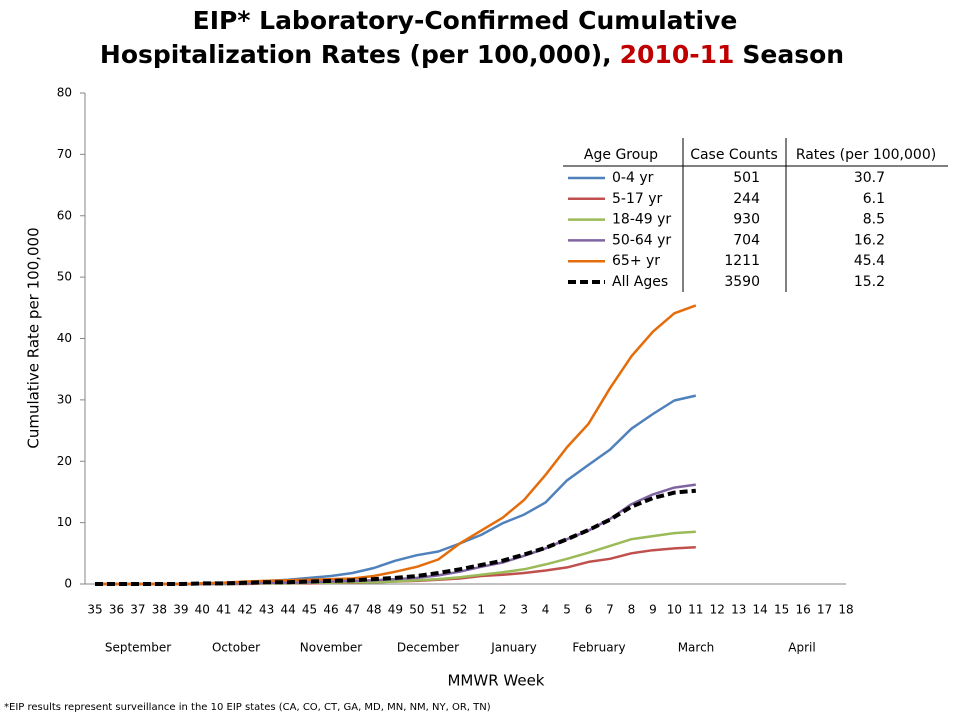 The width and height of the screenshot is (960, 720). Describe the element at coordinates (824, 610) in the screenshot. I see `x-tick-label: 17` at that location.